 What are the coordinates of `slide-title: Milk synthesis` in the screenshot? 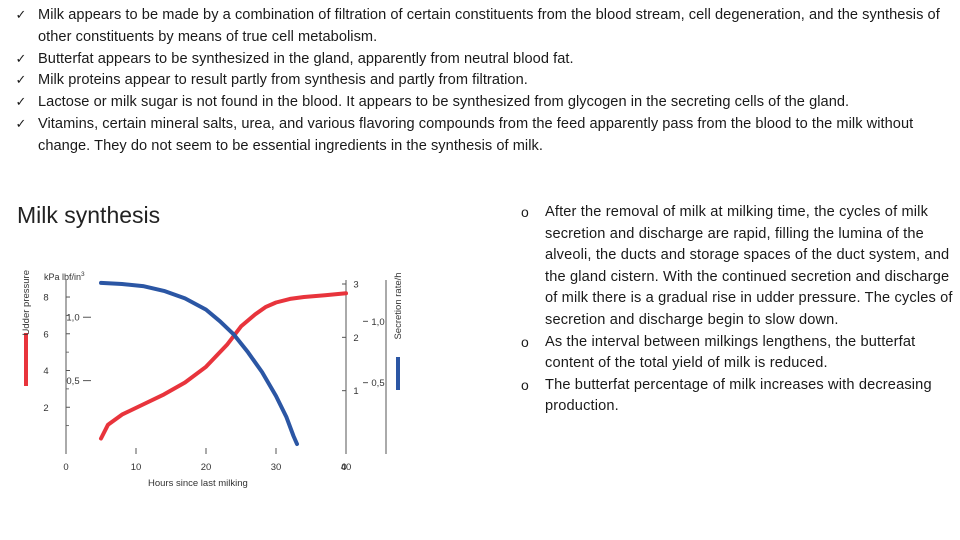 It's located at (89, 215).